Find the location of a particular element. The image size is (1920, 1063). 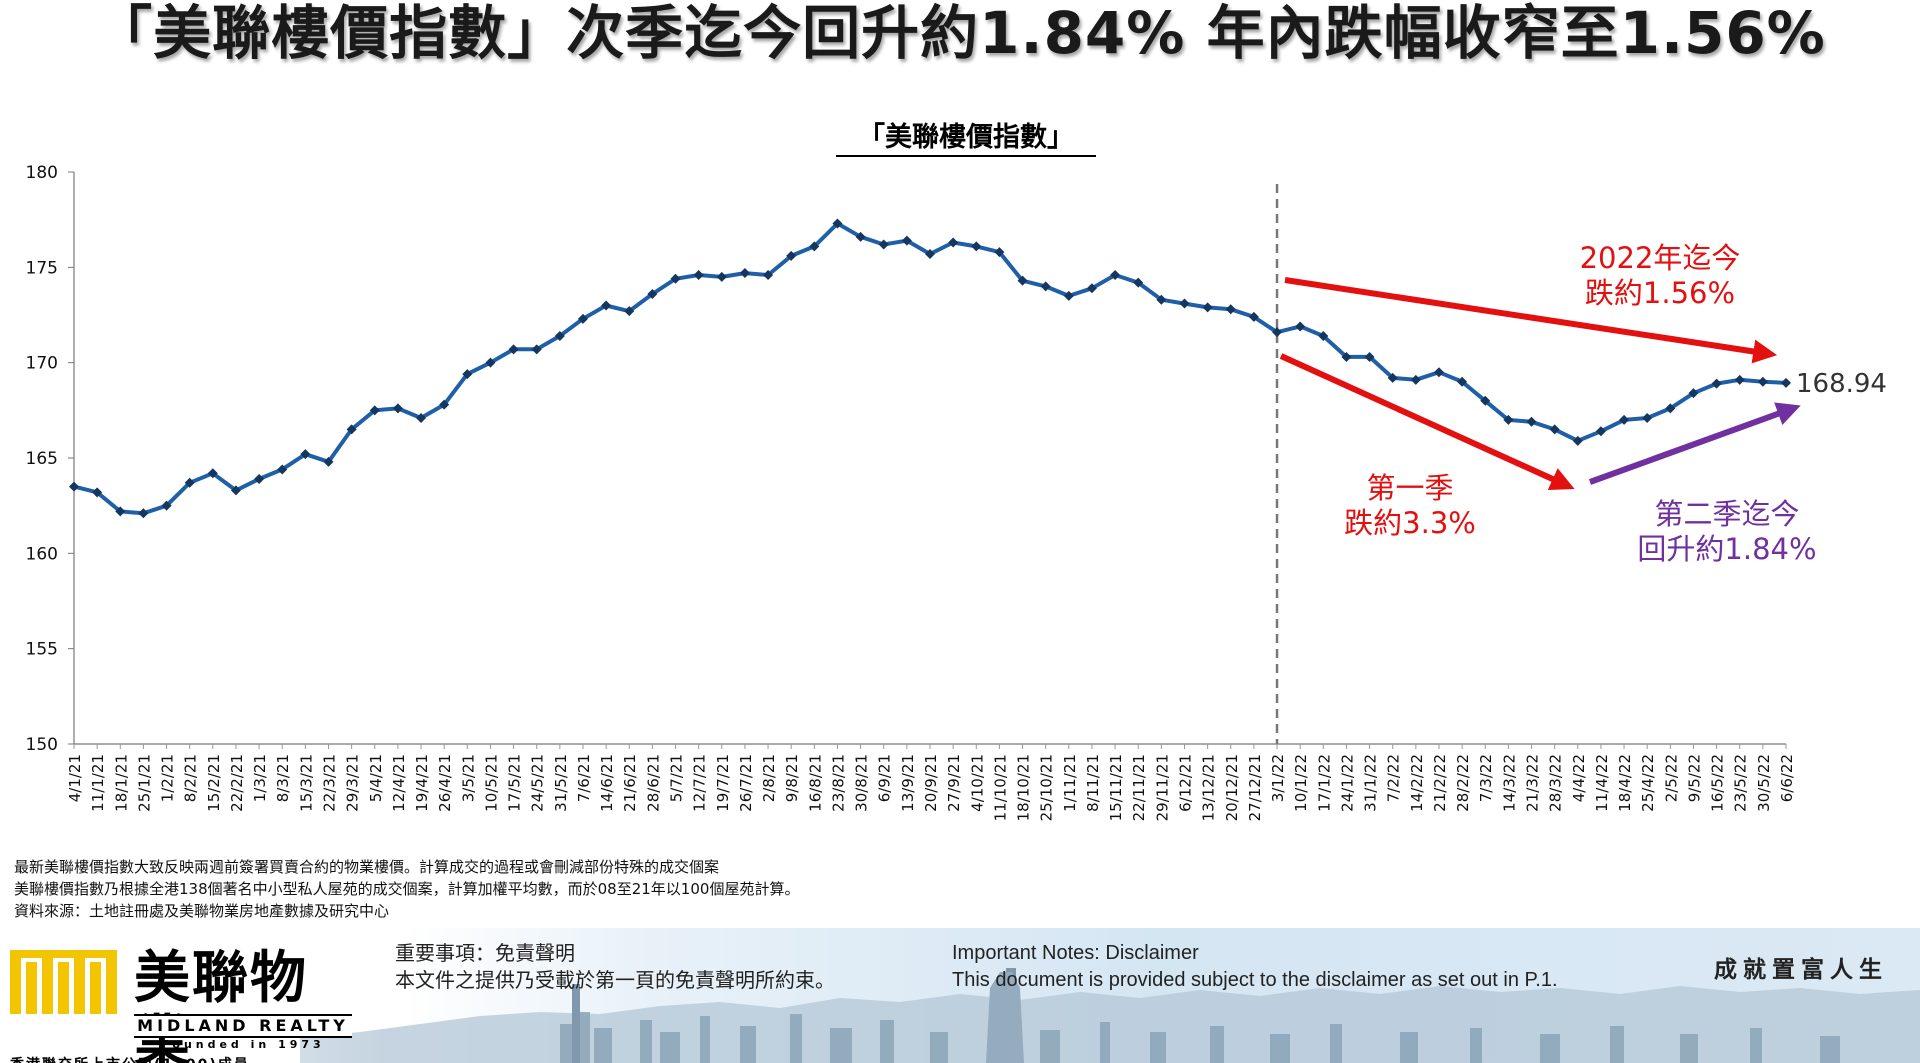

x-tick-label: 26/4/21 is located at coordinates (445, 783).